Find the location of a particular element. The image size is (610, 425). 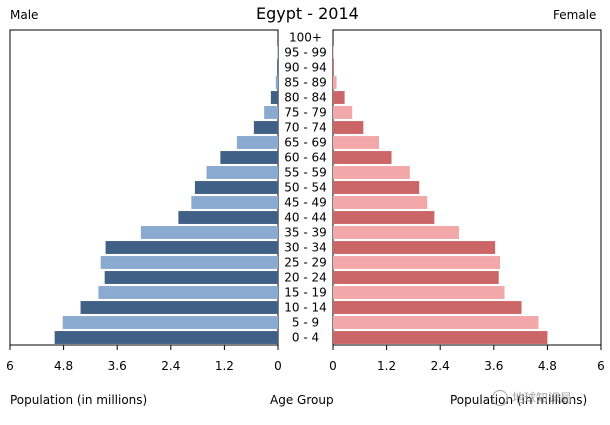

female-x-tick-label: 0 is located at coordinates (333, 366).